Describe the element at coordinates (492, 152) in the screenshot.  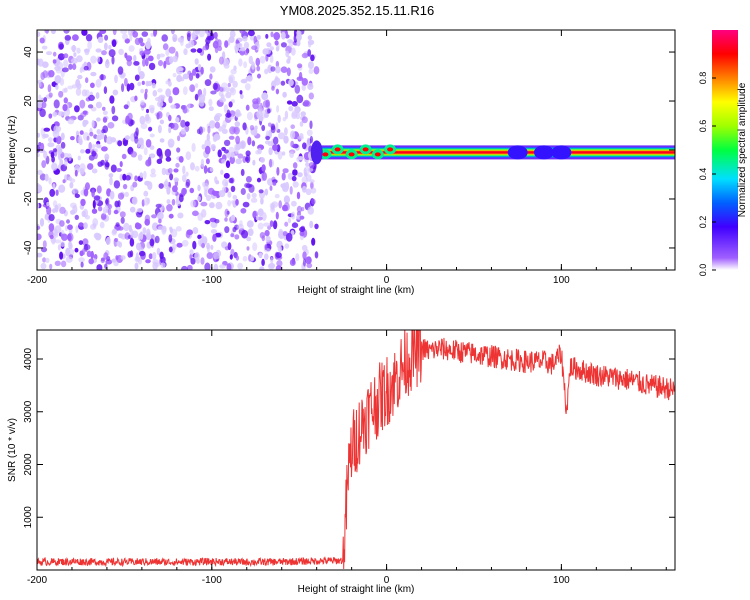
I see `spectrogram-signal-band` at that location.